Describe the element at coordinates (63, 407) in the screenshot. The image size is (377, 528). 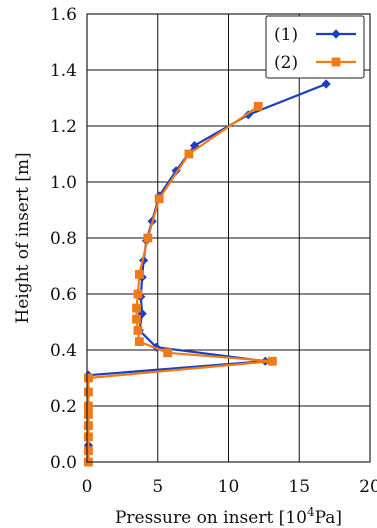
I see `y-tick-label: 0.2` at that location.